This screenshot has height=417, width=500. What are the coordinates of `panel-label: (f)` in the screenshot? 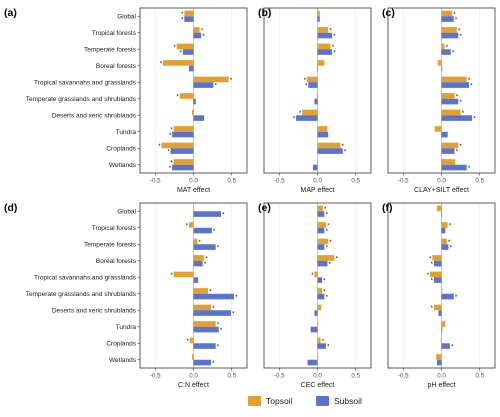 It's located at (387, 208).